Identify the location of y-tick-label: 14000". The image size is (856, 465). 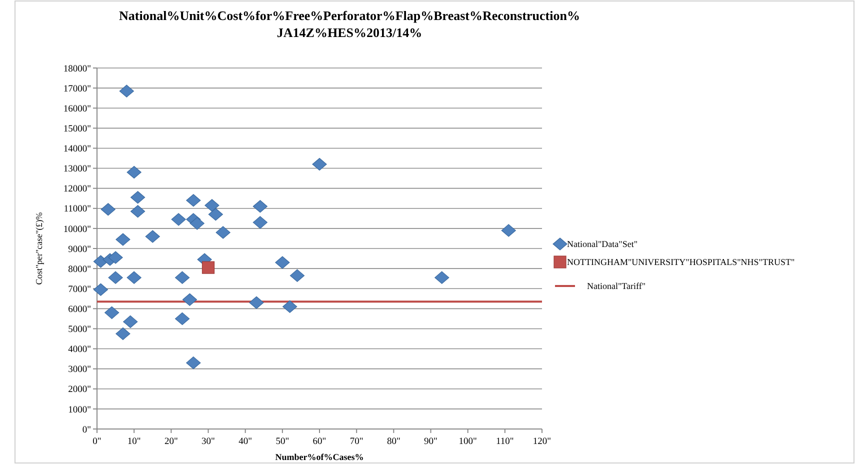
(77, 149).